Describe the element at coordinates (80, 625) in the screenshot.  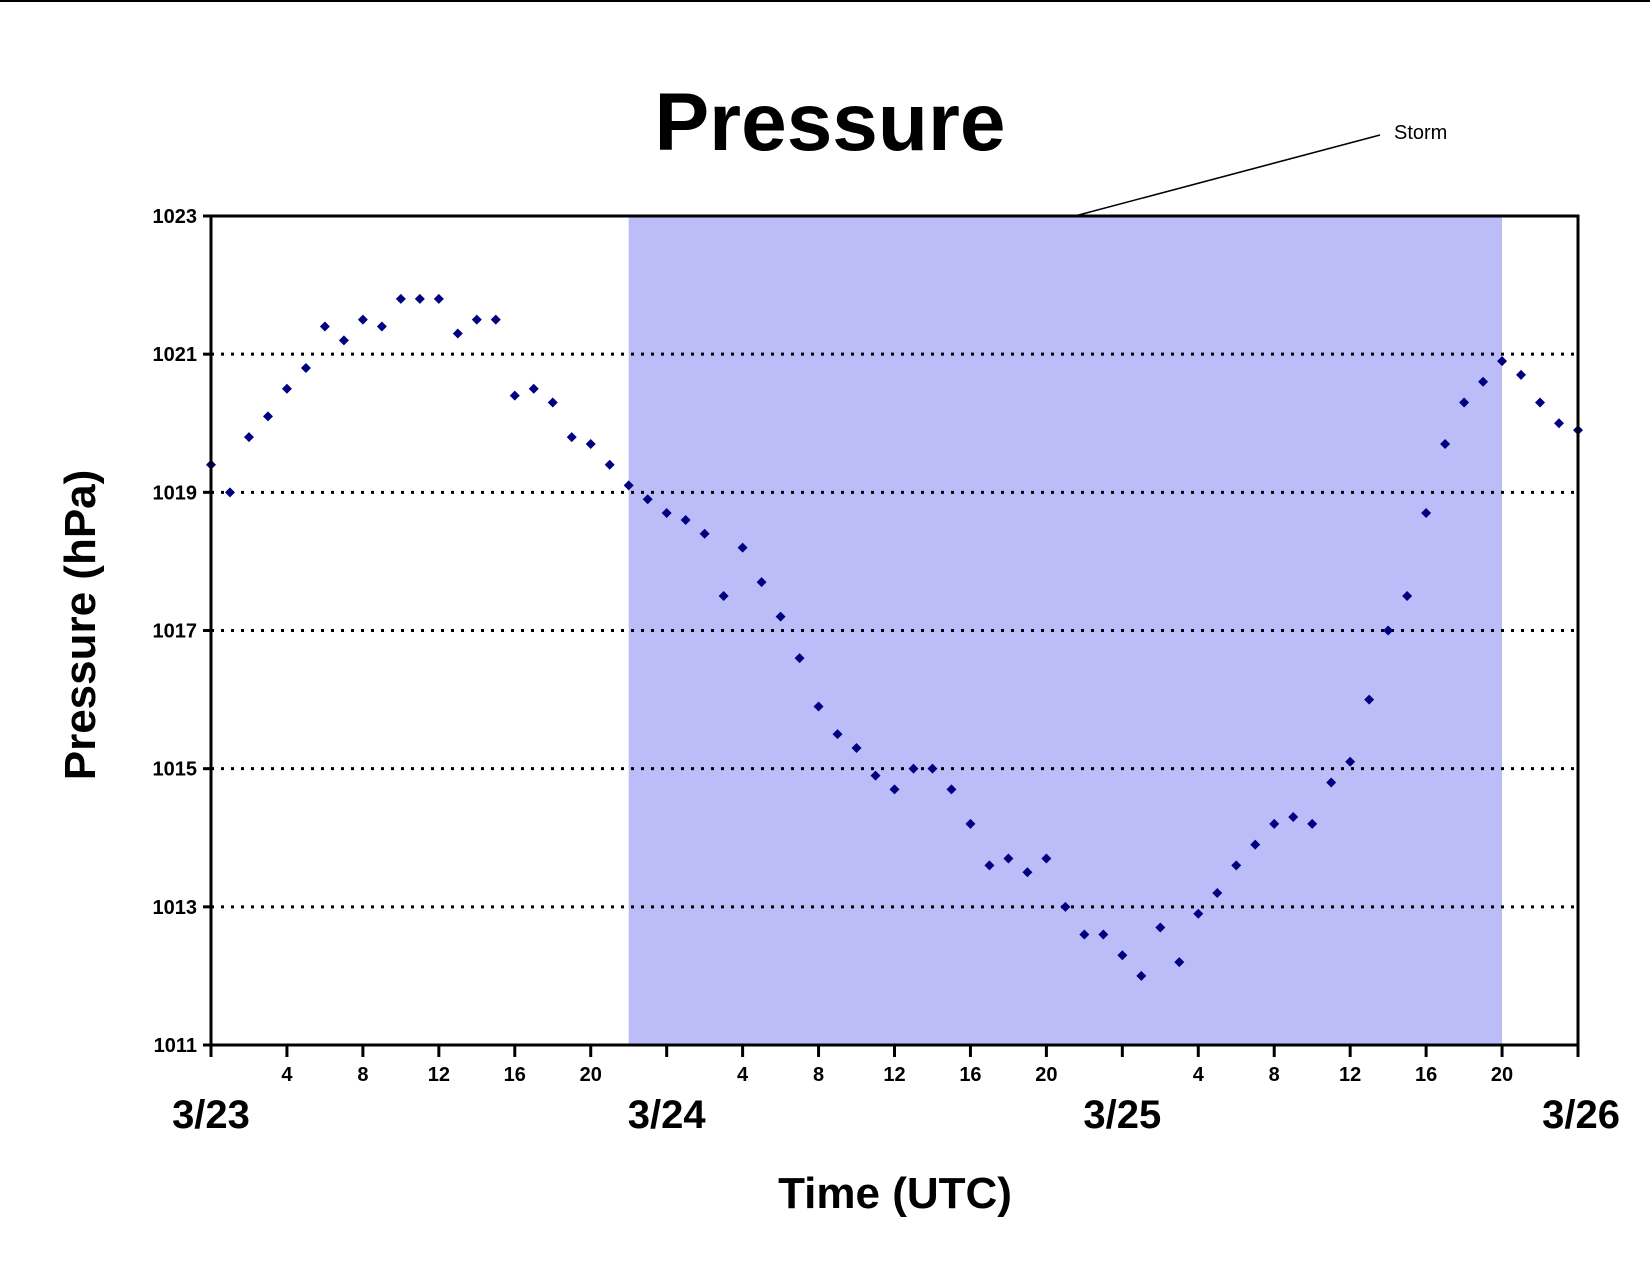
I see `y-axis-title: Pressure (hPa)` at that location.